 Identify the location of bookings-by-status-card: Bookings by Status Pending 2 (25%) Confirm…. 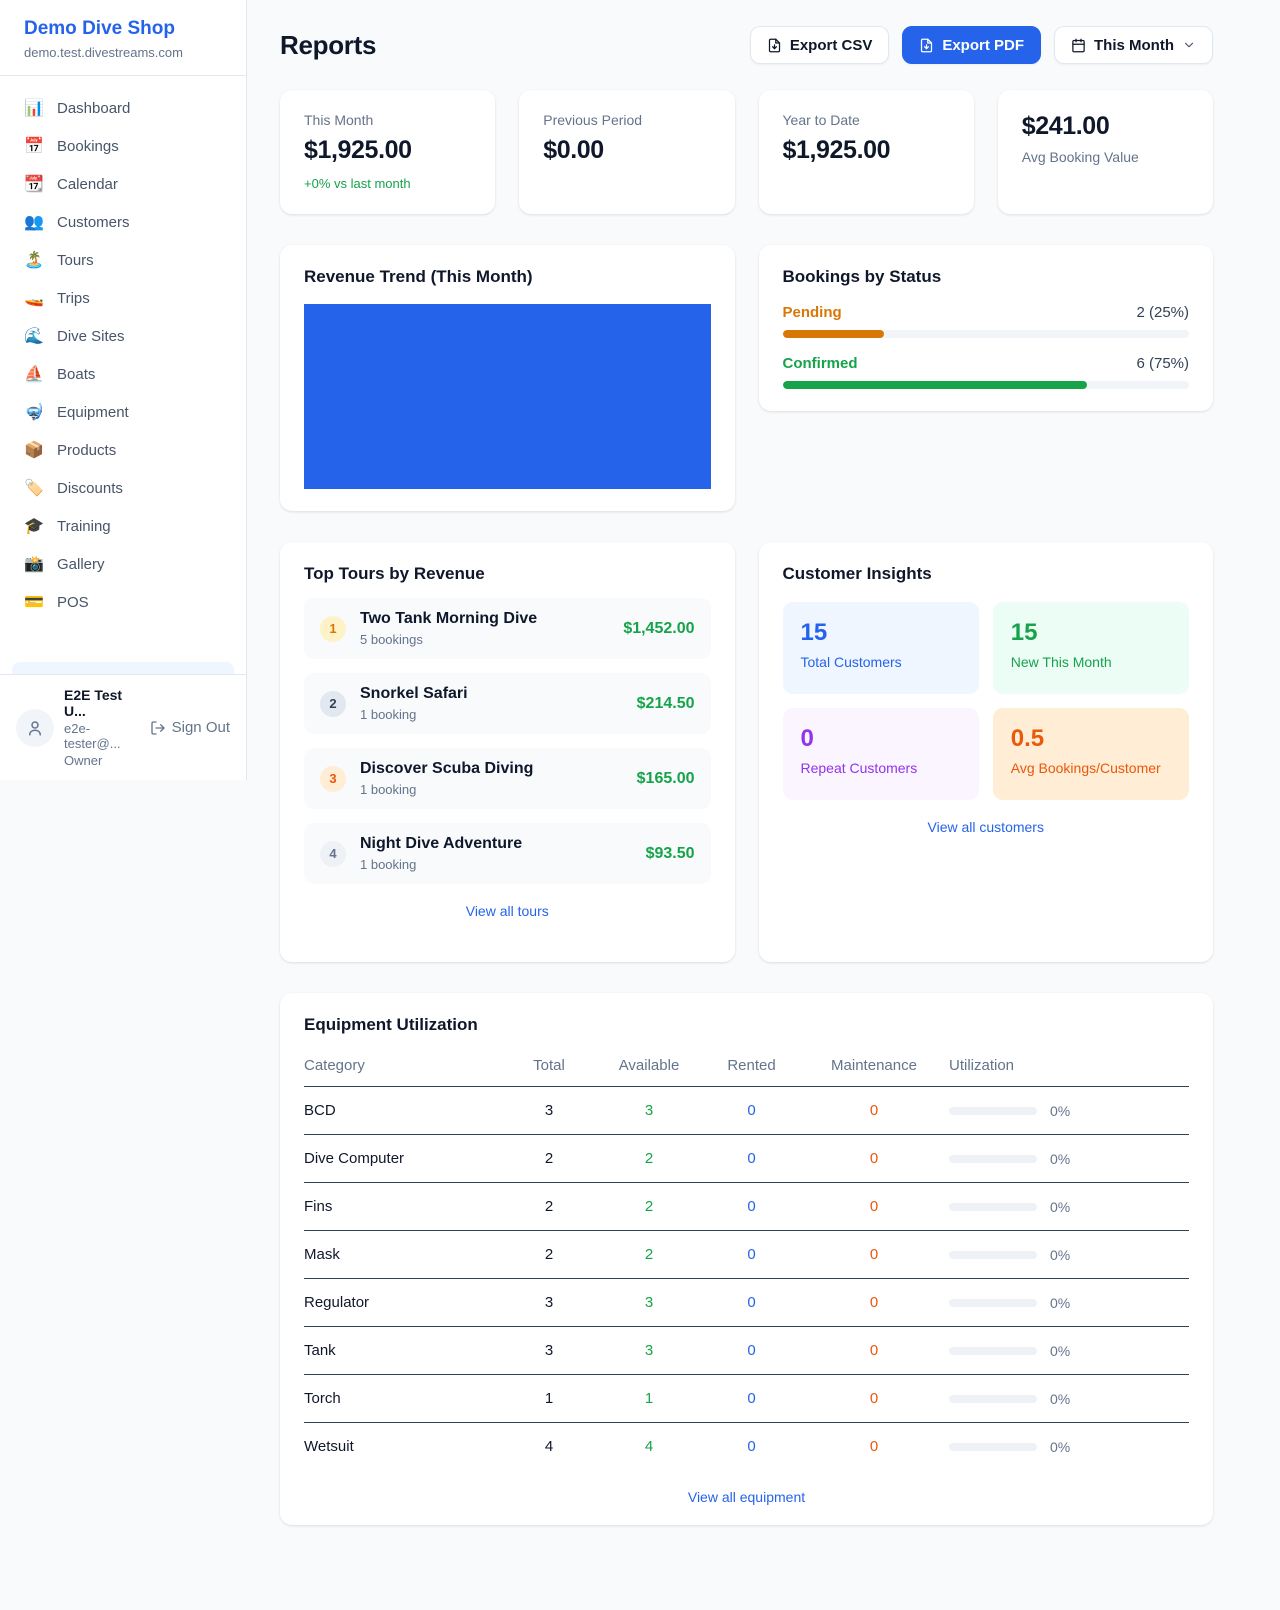
(985, 328).